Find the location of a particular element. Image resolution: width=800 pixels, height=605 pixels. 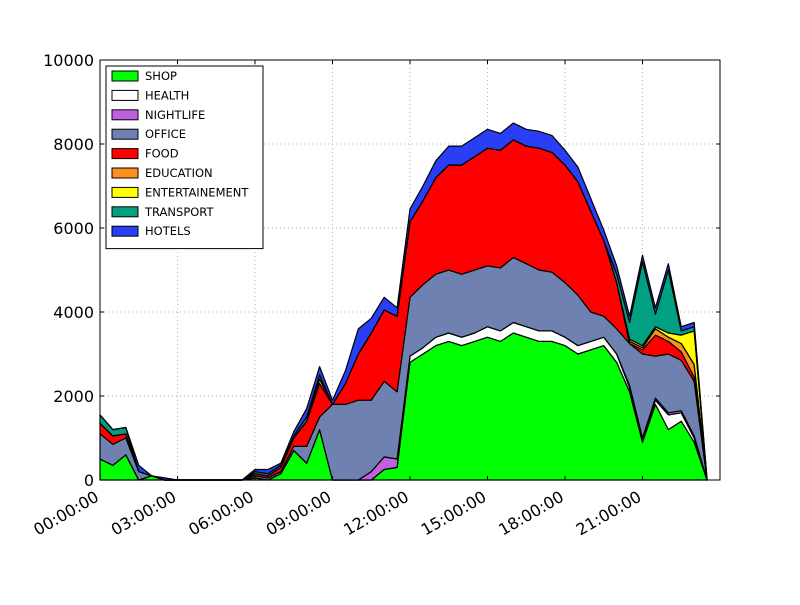

legend-label: HOTELS is located at coordinates (168, 231).